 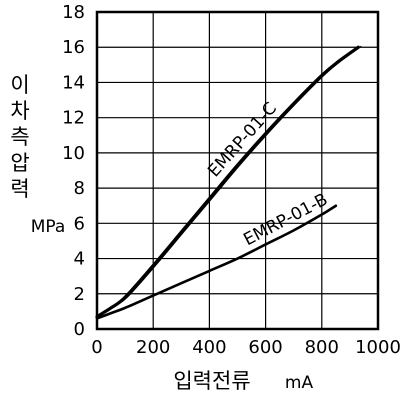 I want to click on y-axis-label-char: 압, so click(x=19, y=163).